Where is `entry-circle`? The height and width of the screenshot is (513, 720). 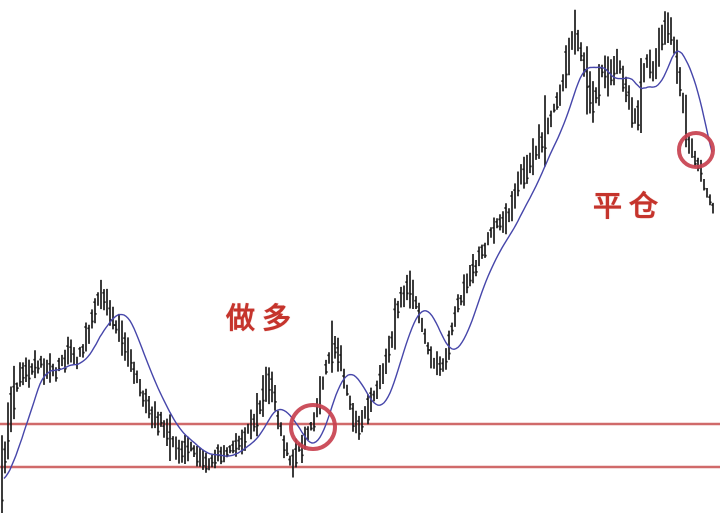
entry-circle is located at coordinates (313, 427).